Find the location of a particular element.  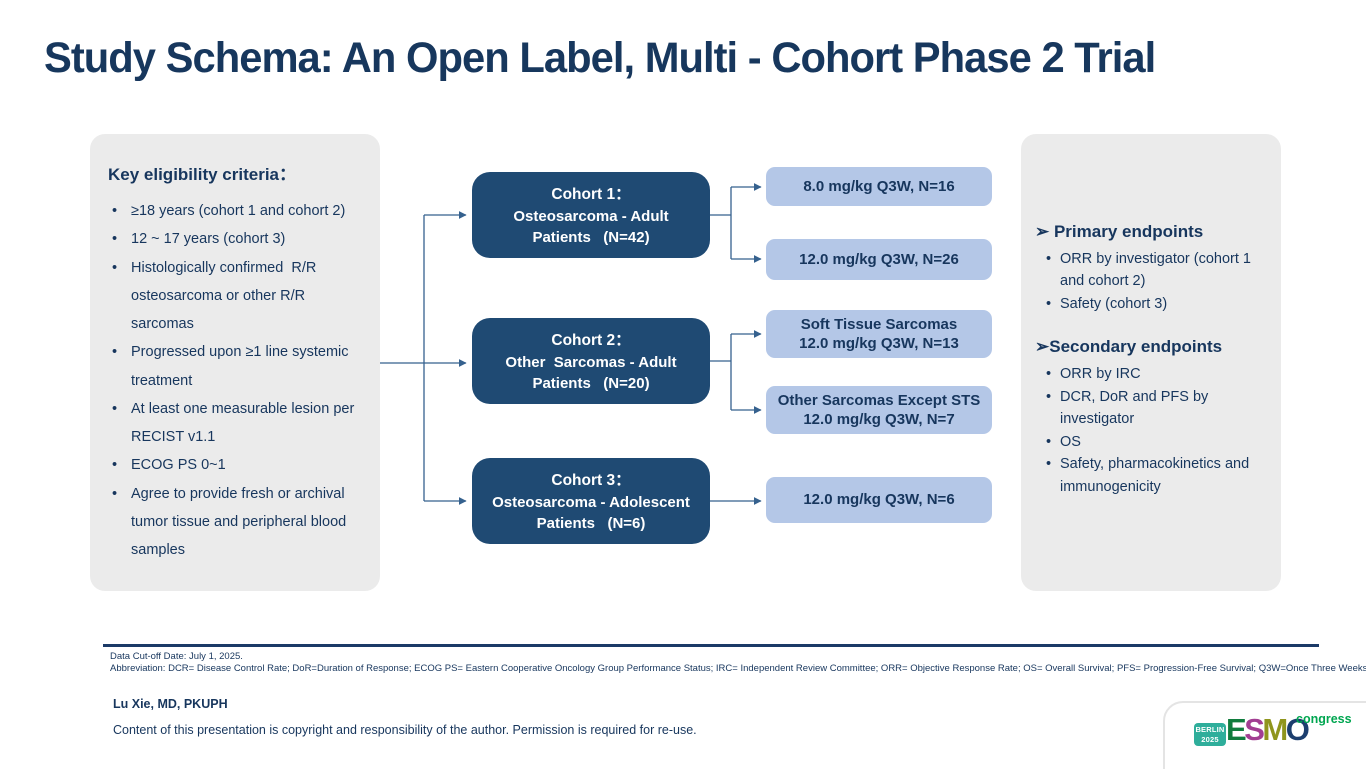

primary-endpoints-heading: ➢ Primary endpoints is located at coordinates (1119, 231).